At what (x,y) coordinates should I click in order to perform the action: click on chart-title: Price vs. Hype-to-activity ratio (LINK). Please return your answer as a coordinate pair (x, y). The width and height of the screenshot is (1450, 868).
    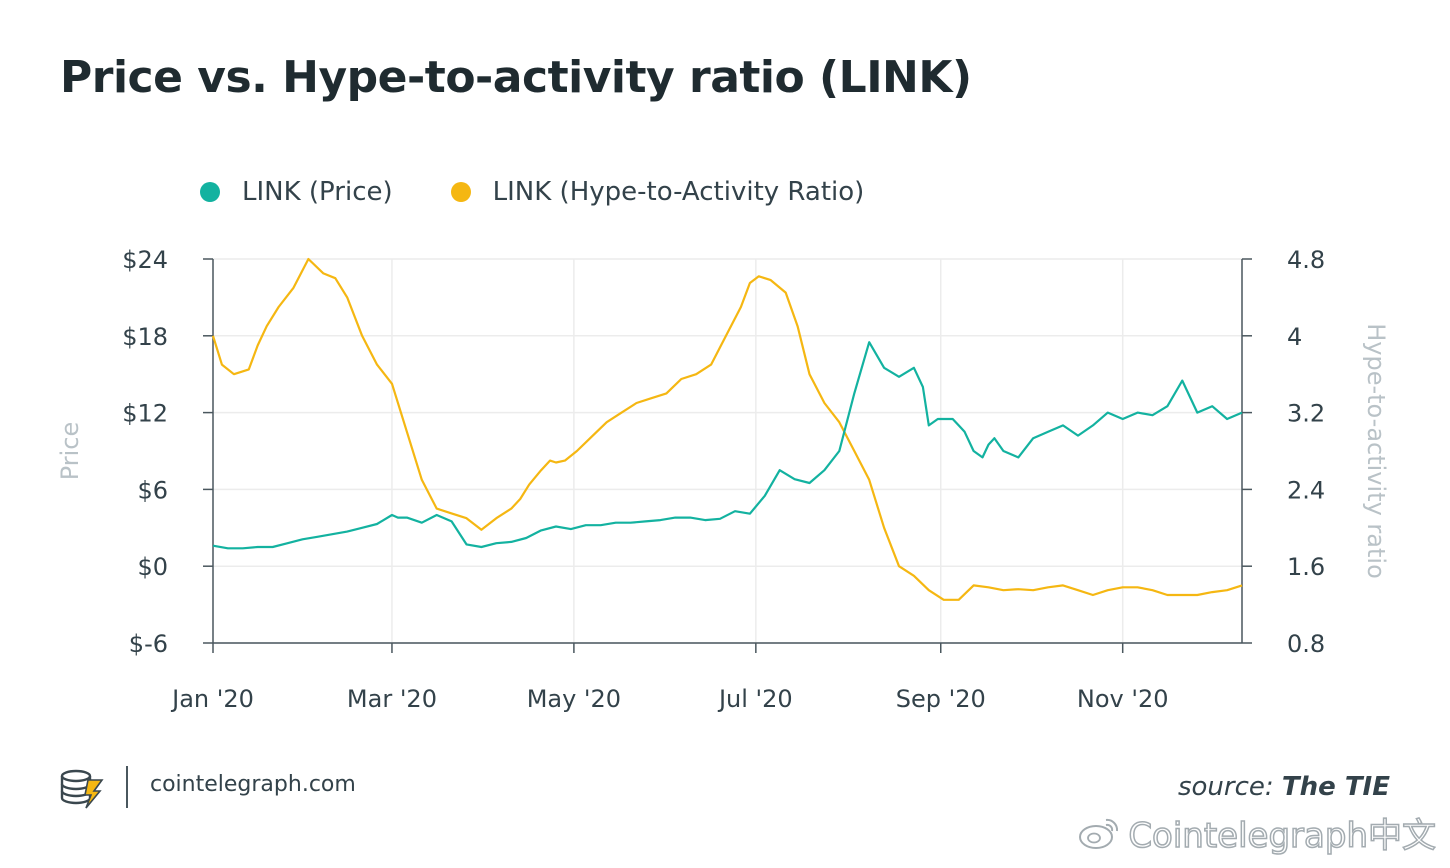
    Looking at the image, I should click on (516, 77).